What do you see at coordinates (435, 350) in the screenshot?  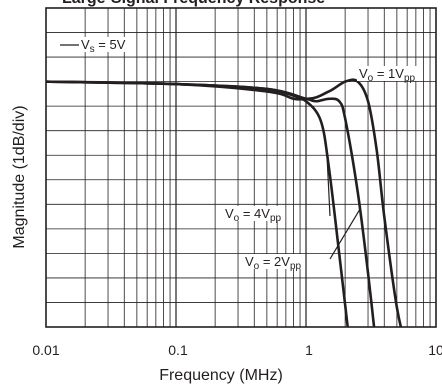 I see `x-tick-label: 10` at bounding box center [435, 350].